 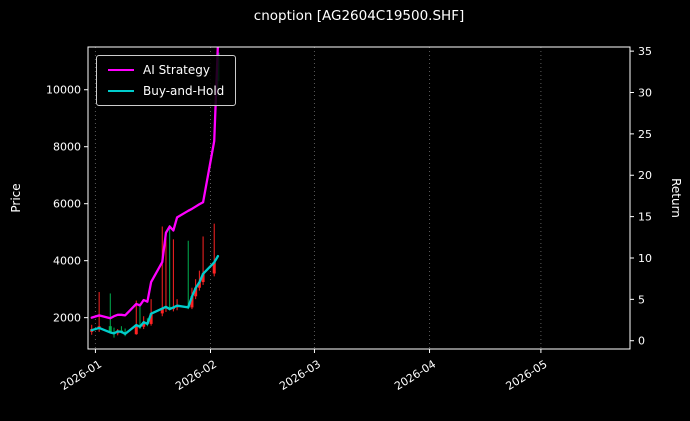 I want to click on legend-label: AI Strategy, so click(x=176, y=70).